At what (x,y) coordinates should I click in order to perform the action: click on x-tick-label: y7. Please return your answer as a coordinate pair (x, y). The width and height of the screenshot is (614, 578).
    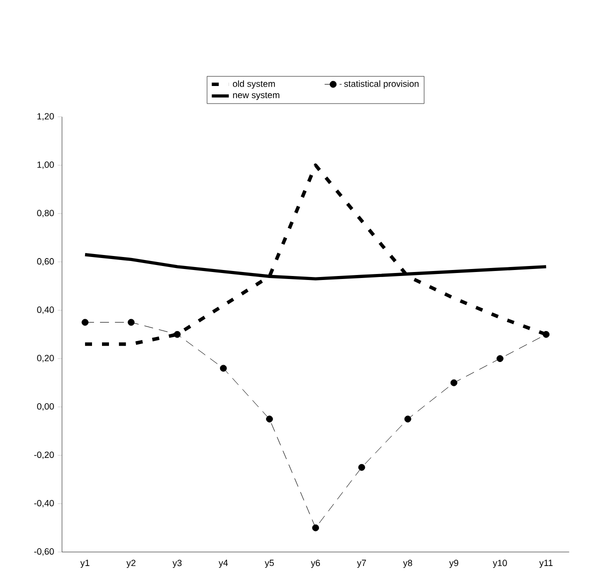
    Looking at the image, I should click on (361, 564).